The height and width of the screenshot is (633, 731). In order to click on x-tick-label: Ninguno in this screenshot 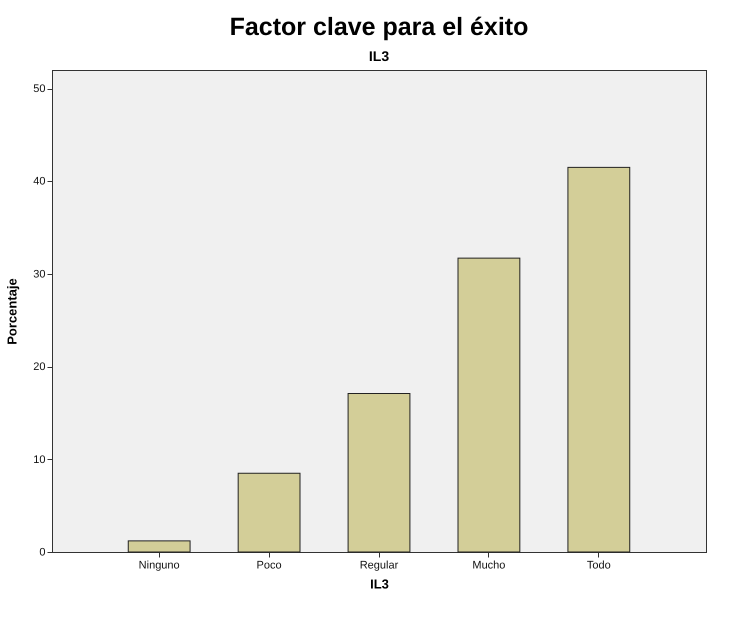, I will do `click(159, 566)`.